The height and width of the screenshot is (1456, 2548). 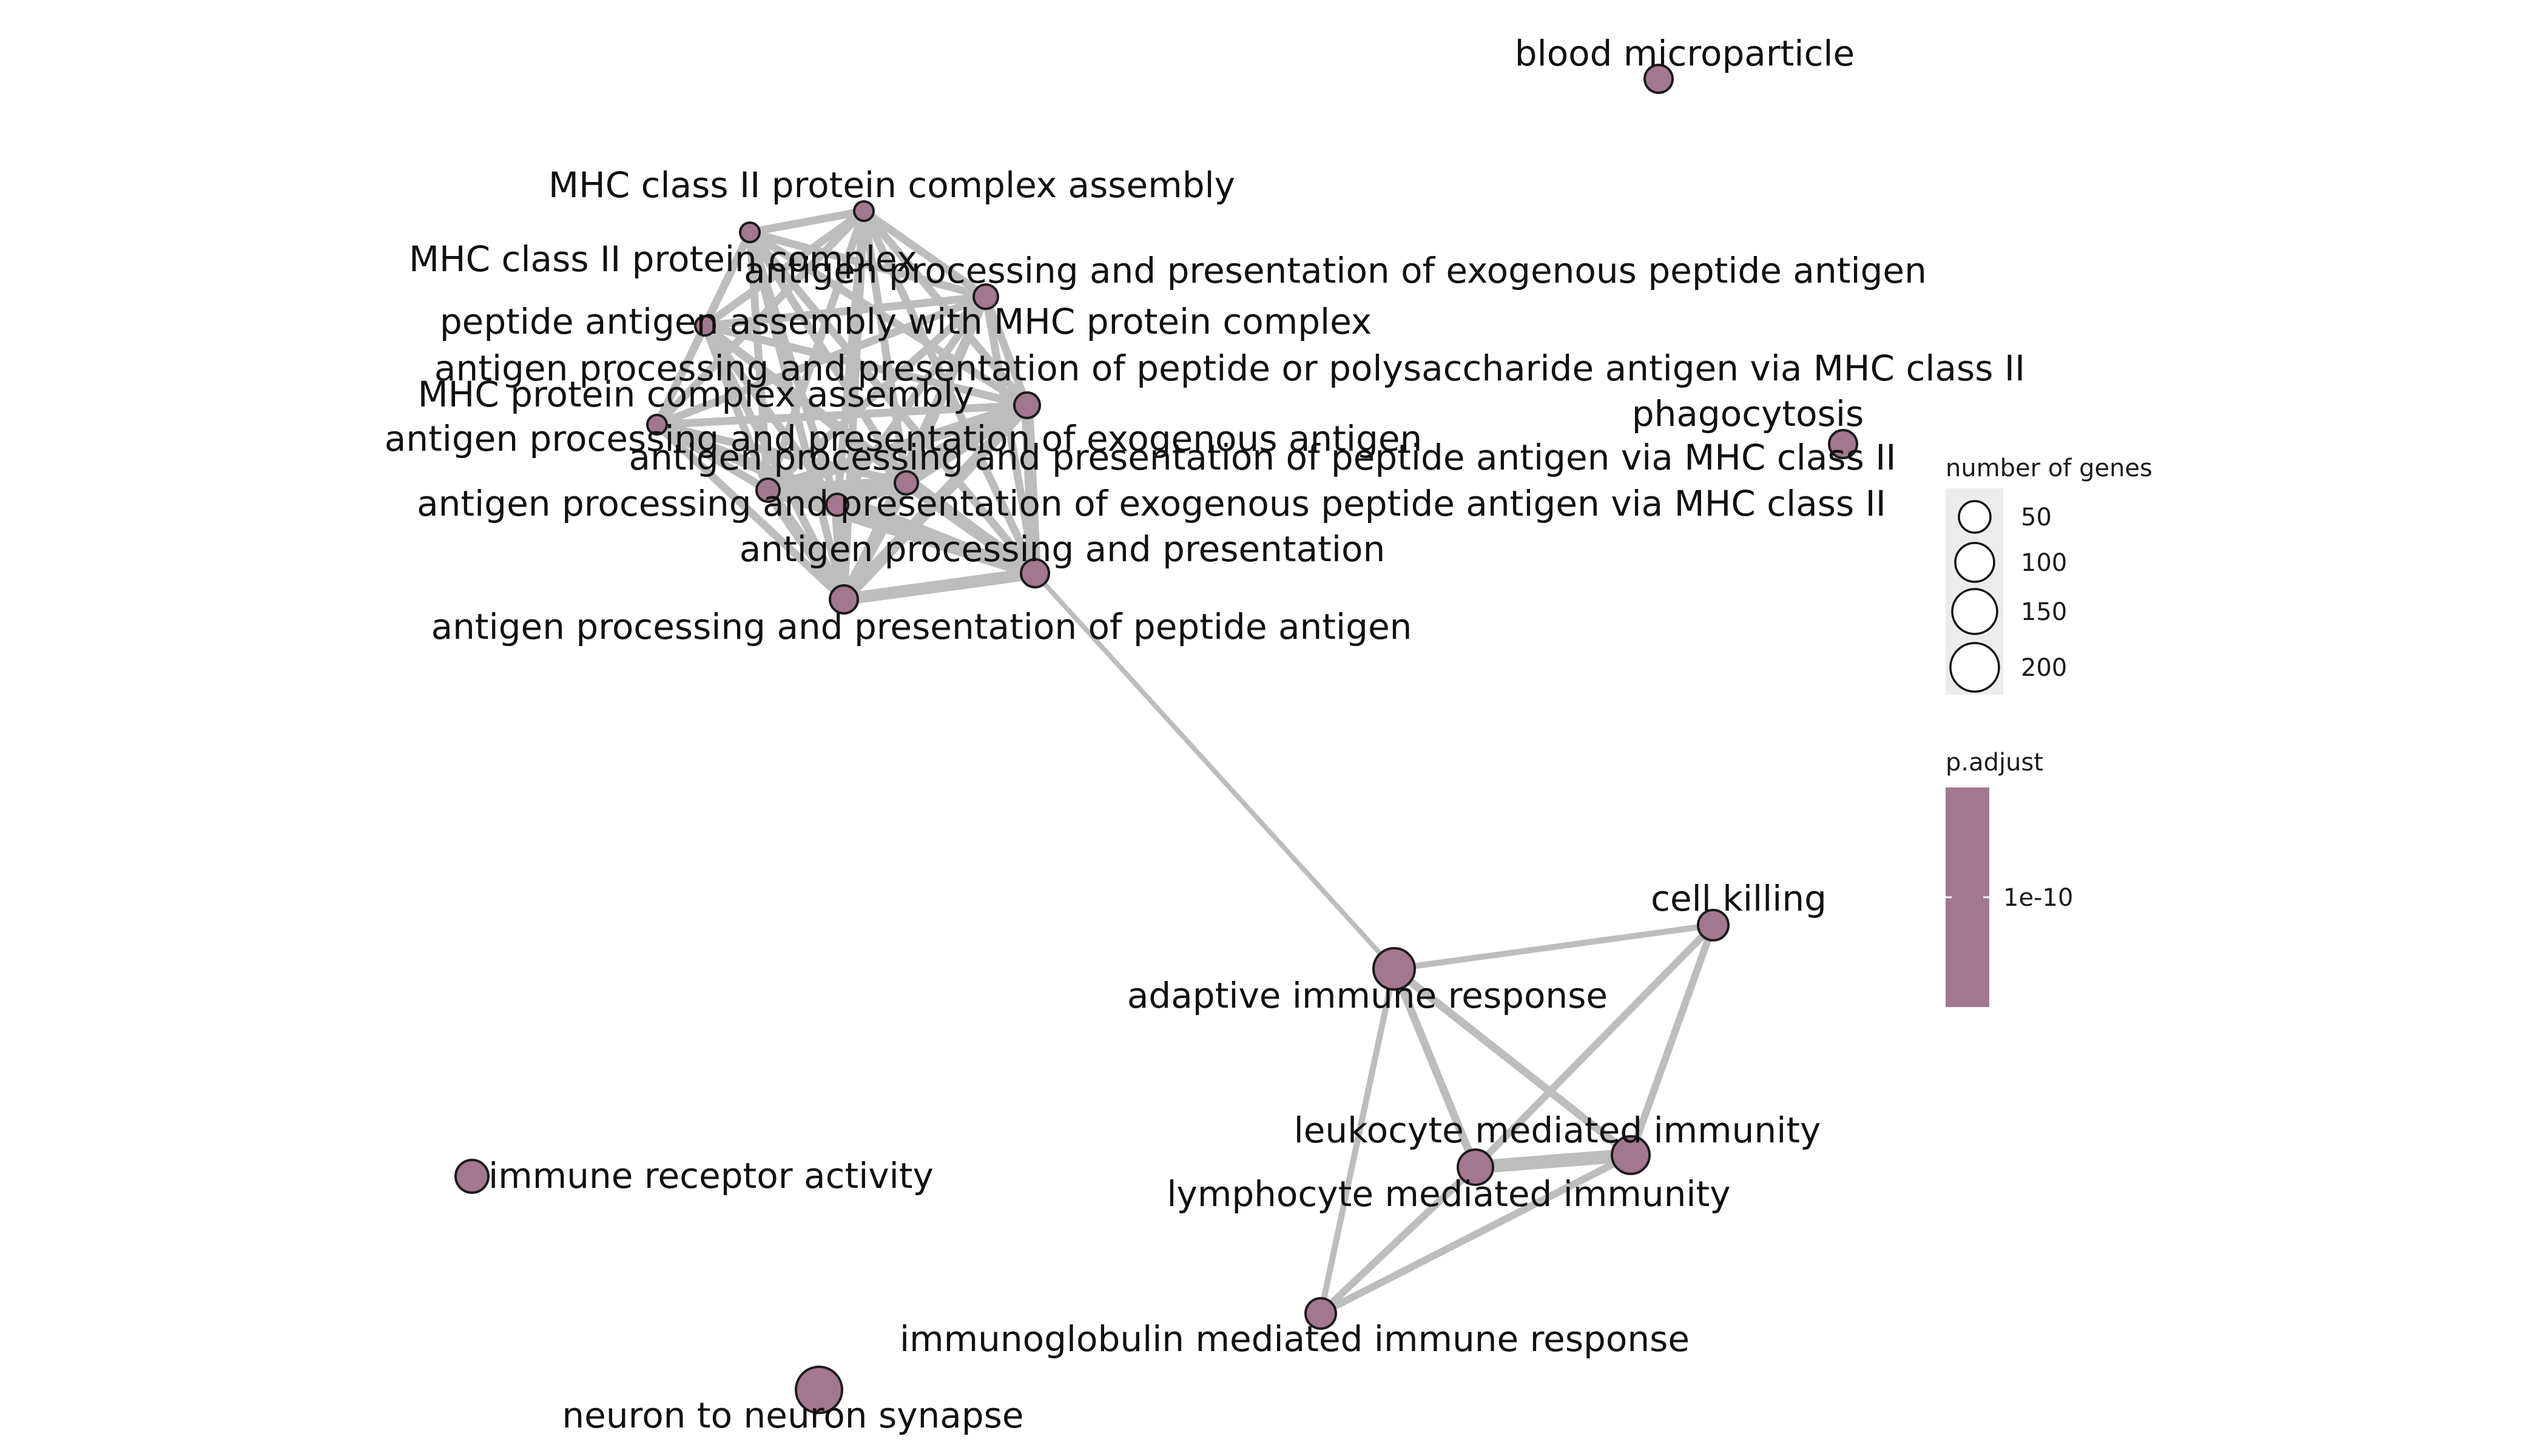 What do you see at coordinates (663, 259) in the screenshot?
I see `node-label-mhc2-complex: MHC class II protein complex` at bounding box center [663, 259].